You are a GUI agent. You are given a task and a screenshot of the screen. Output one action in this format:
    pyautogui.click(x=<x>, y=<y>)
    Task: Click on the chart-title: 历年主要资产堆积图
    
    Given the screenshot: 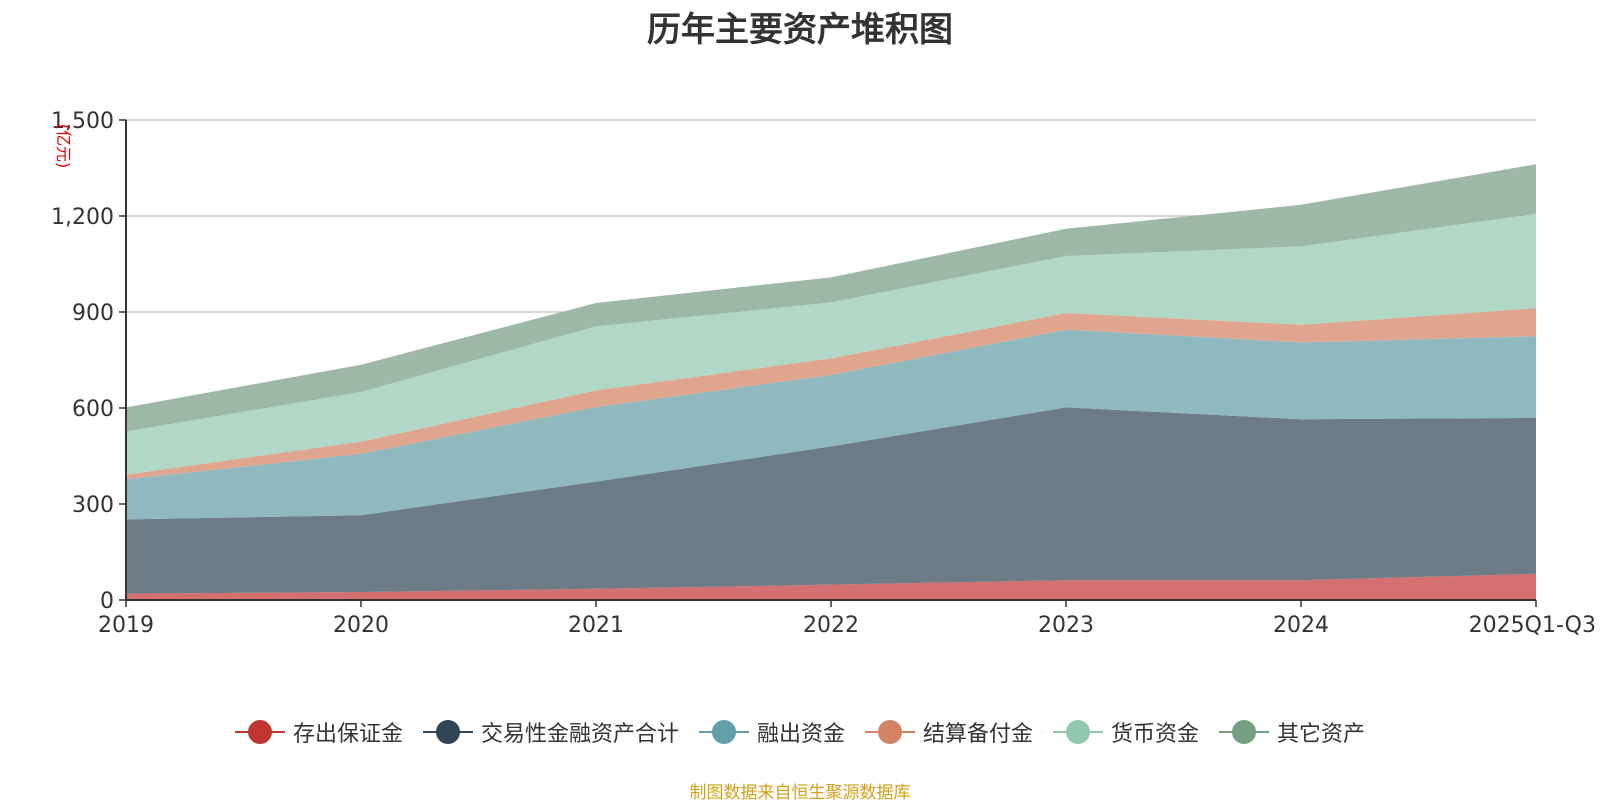 What is the action you would take?
    pyautogui.click(x=800, y=30)
    